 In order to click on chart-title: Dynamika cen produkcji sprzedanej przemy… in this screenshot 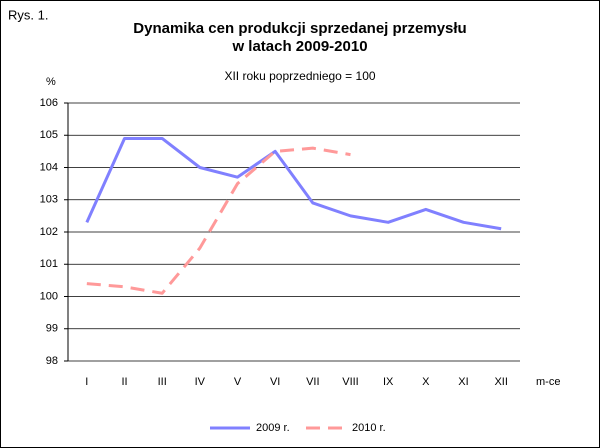, I will do `click(299, 28)`.